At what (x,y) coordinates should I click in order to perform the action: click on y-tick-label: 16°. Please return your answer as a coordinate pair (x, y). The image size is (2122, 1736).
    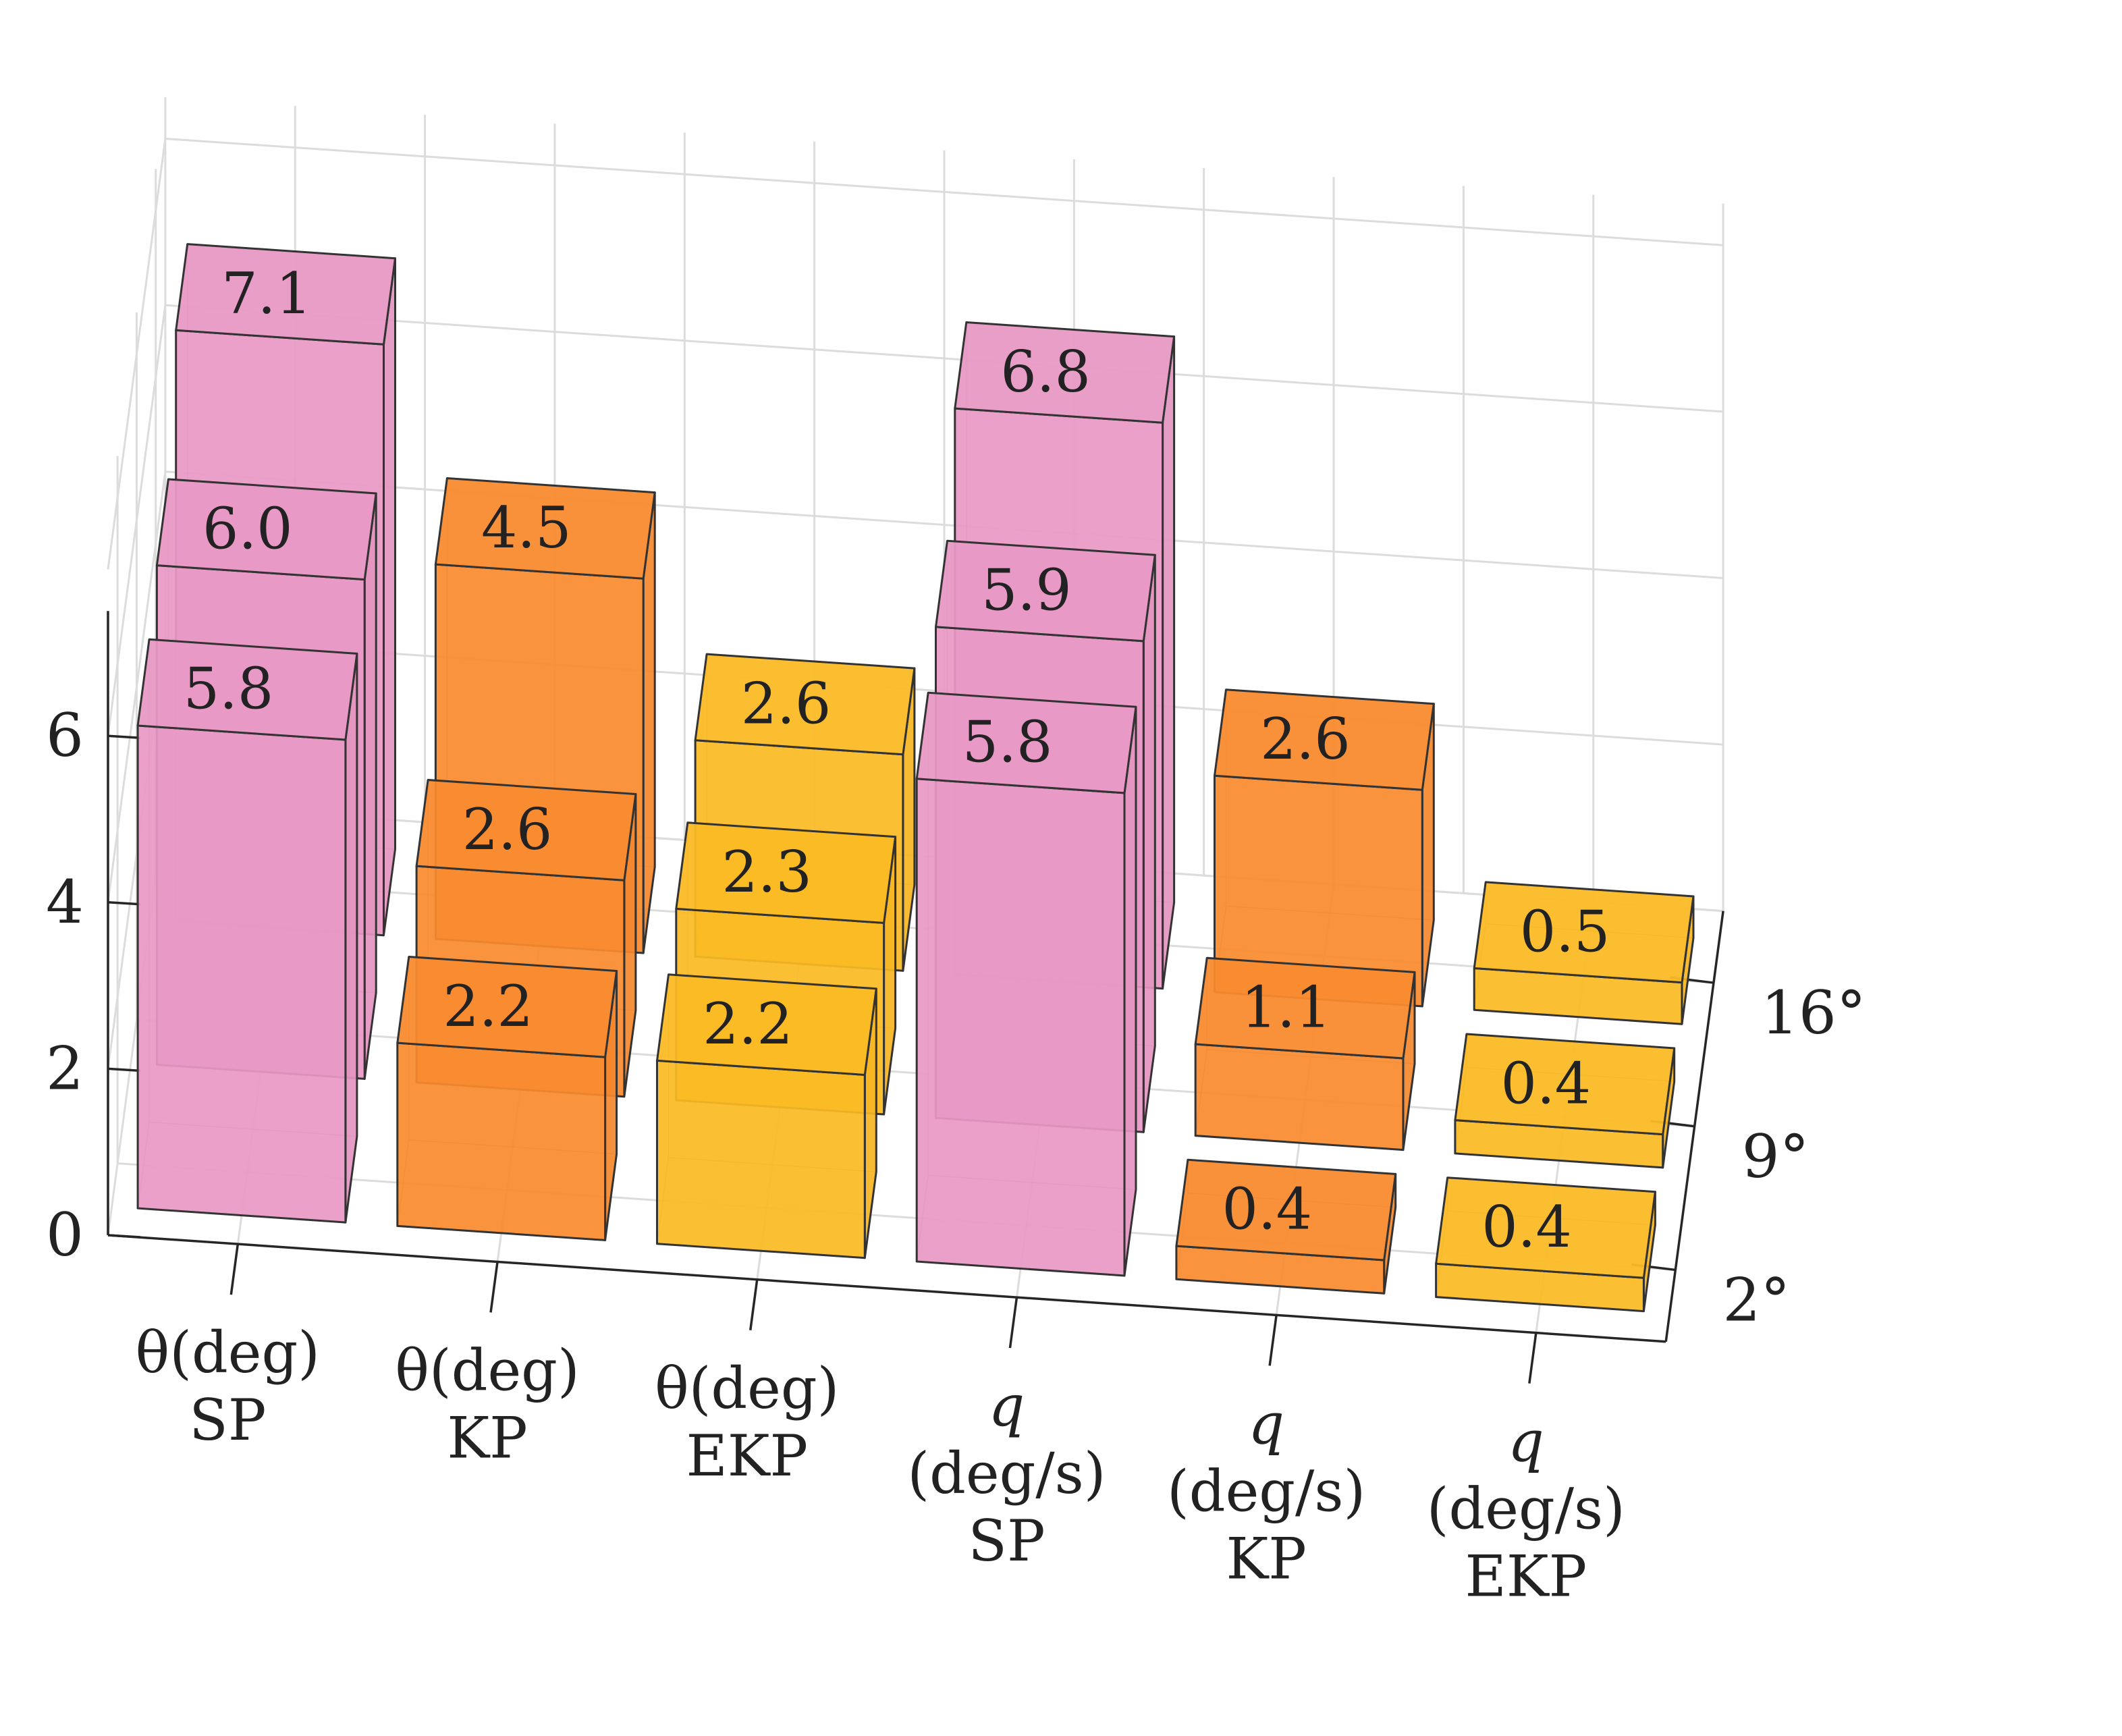
    Looking at the image, I should click on (1813, 1013).